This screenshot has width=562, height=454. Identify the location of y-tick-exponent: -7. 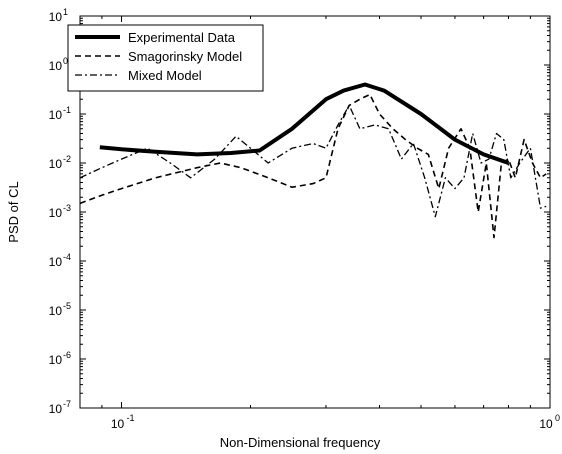
(67, 404).